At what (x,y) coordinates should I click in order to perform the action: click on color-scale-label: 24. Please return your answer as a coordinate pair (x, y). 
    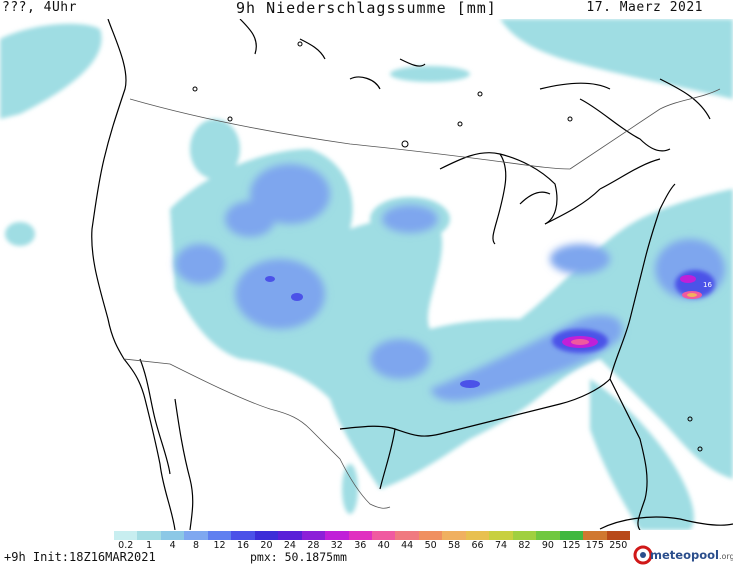
    Looking at the image, I should click on (289, 545).